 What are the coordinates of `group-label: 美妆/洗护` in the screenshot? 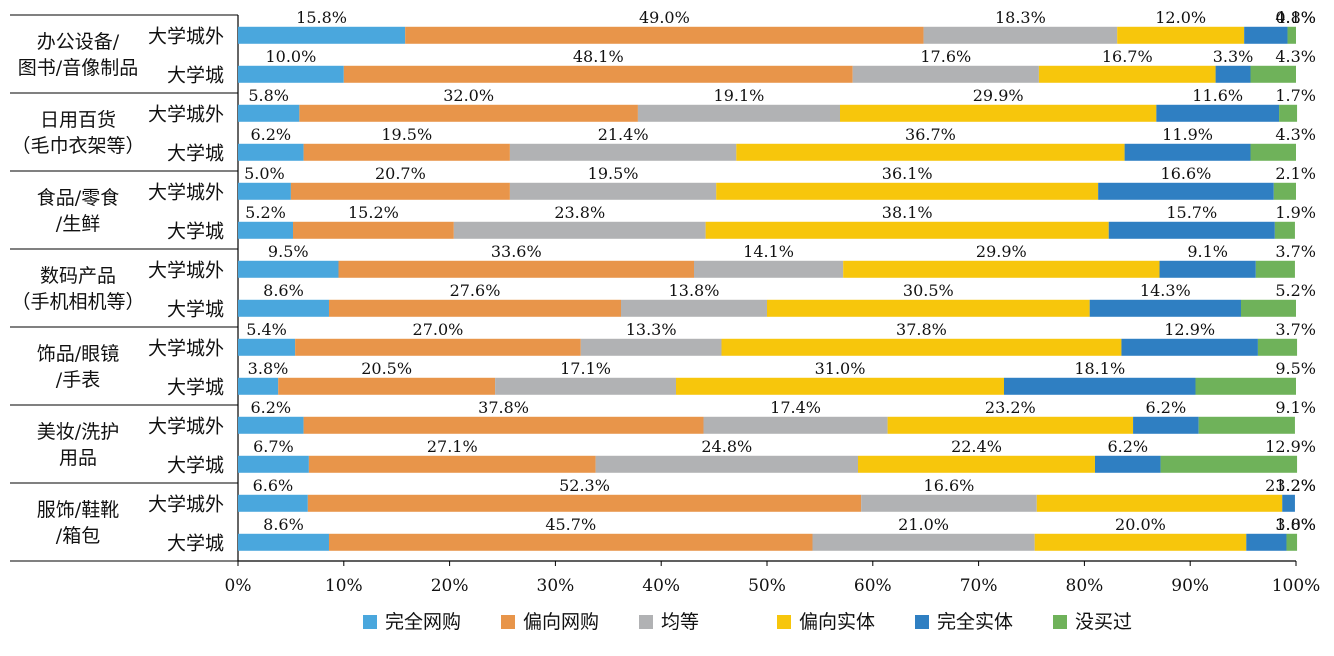 It's located at (78, 432).